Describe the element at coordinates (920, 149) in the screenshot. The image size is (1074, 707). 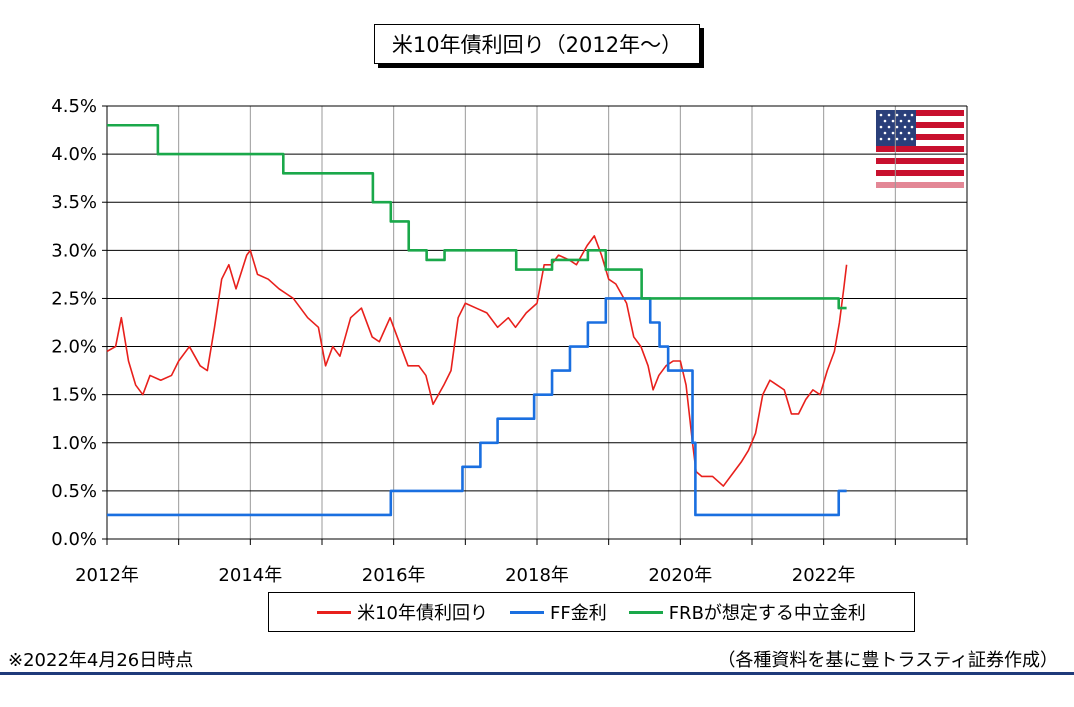
I see `us-flag-icon` at that location.